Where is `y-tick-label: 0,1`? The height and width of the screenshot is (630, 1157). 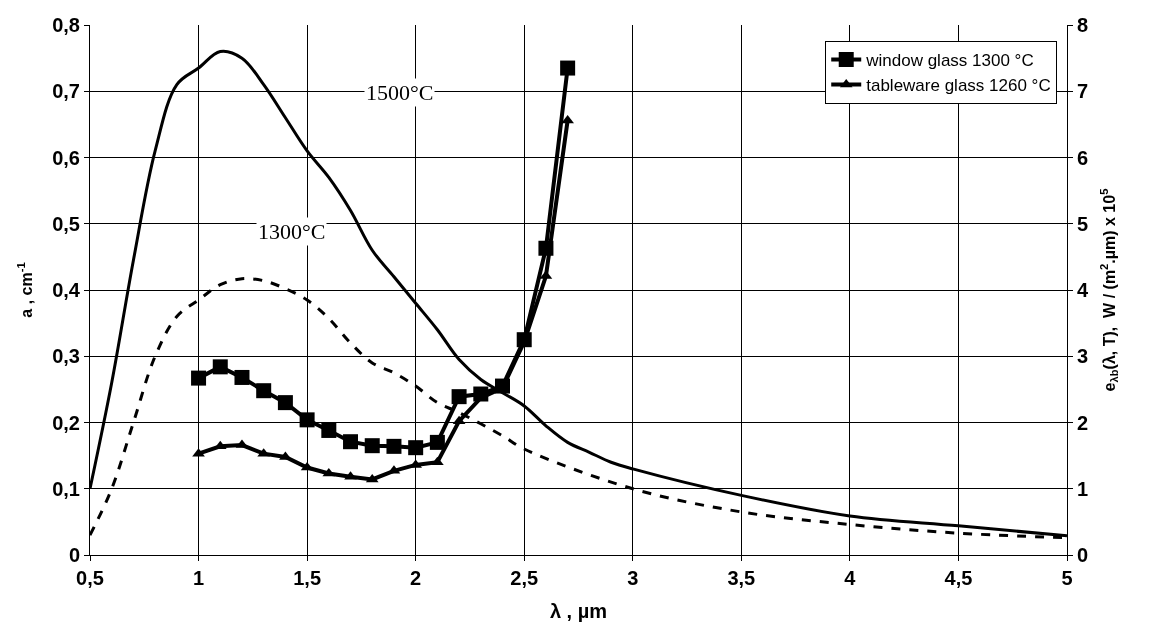
y-tick-label: 0,1 is located at coordinates (66, 488).